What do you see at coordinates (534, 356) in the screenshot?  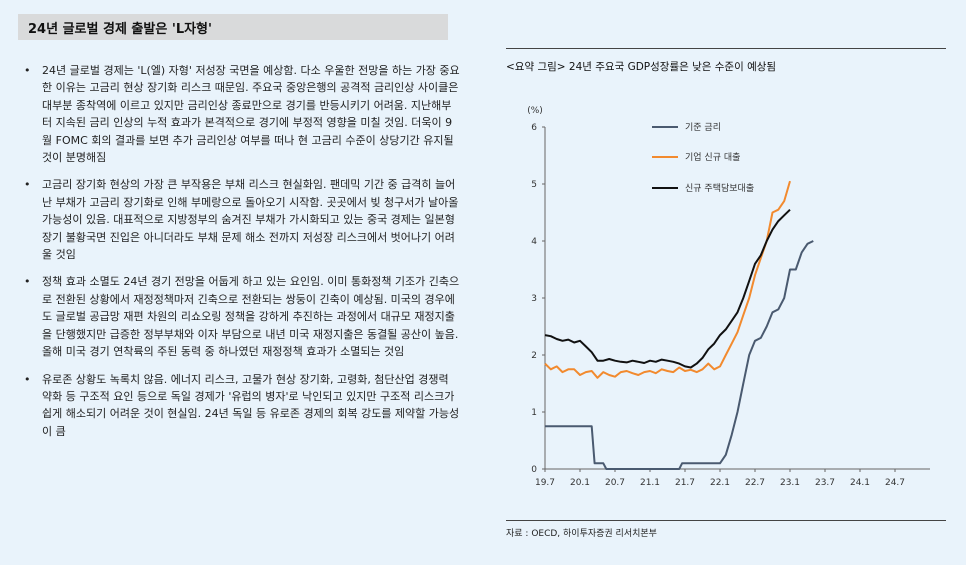 I see `y-tick-label: 2` at bounding box center [534, 356].